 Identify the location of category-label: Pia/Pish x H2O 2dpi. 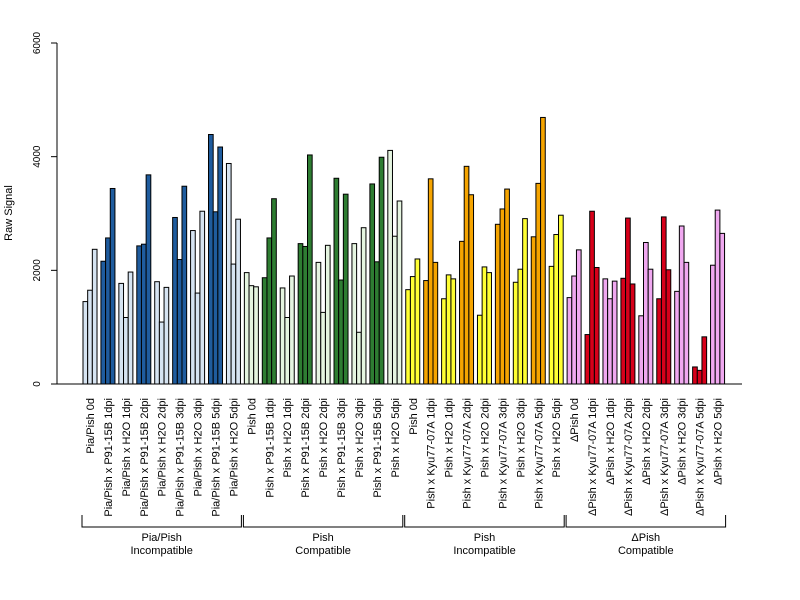
(163, 447).